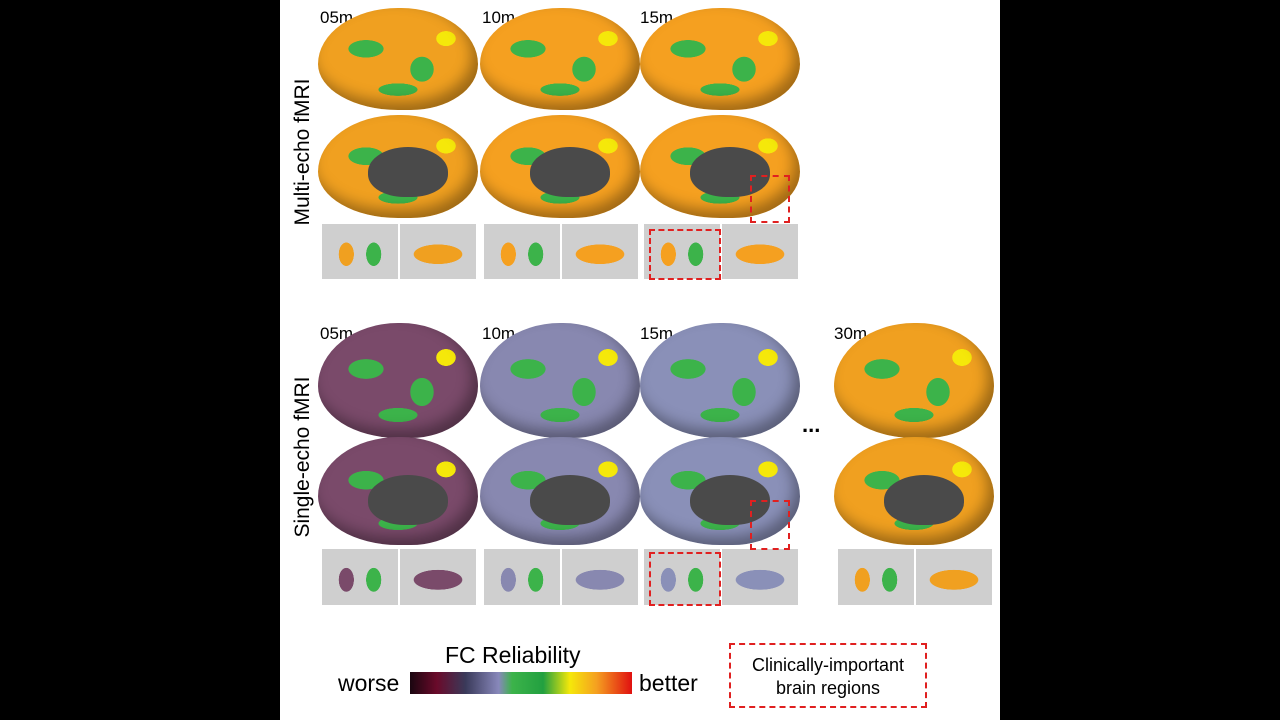 This screenshot has height=720, width=1280. I want to click on row-label-multi-echo: Multi-echo fMRI, so click(302, 152).